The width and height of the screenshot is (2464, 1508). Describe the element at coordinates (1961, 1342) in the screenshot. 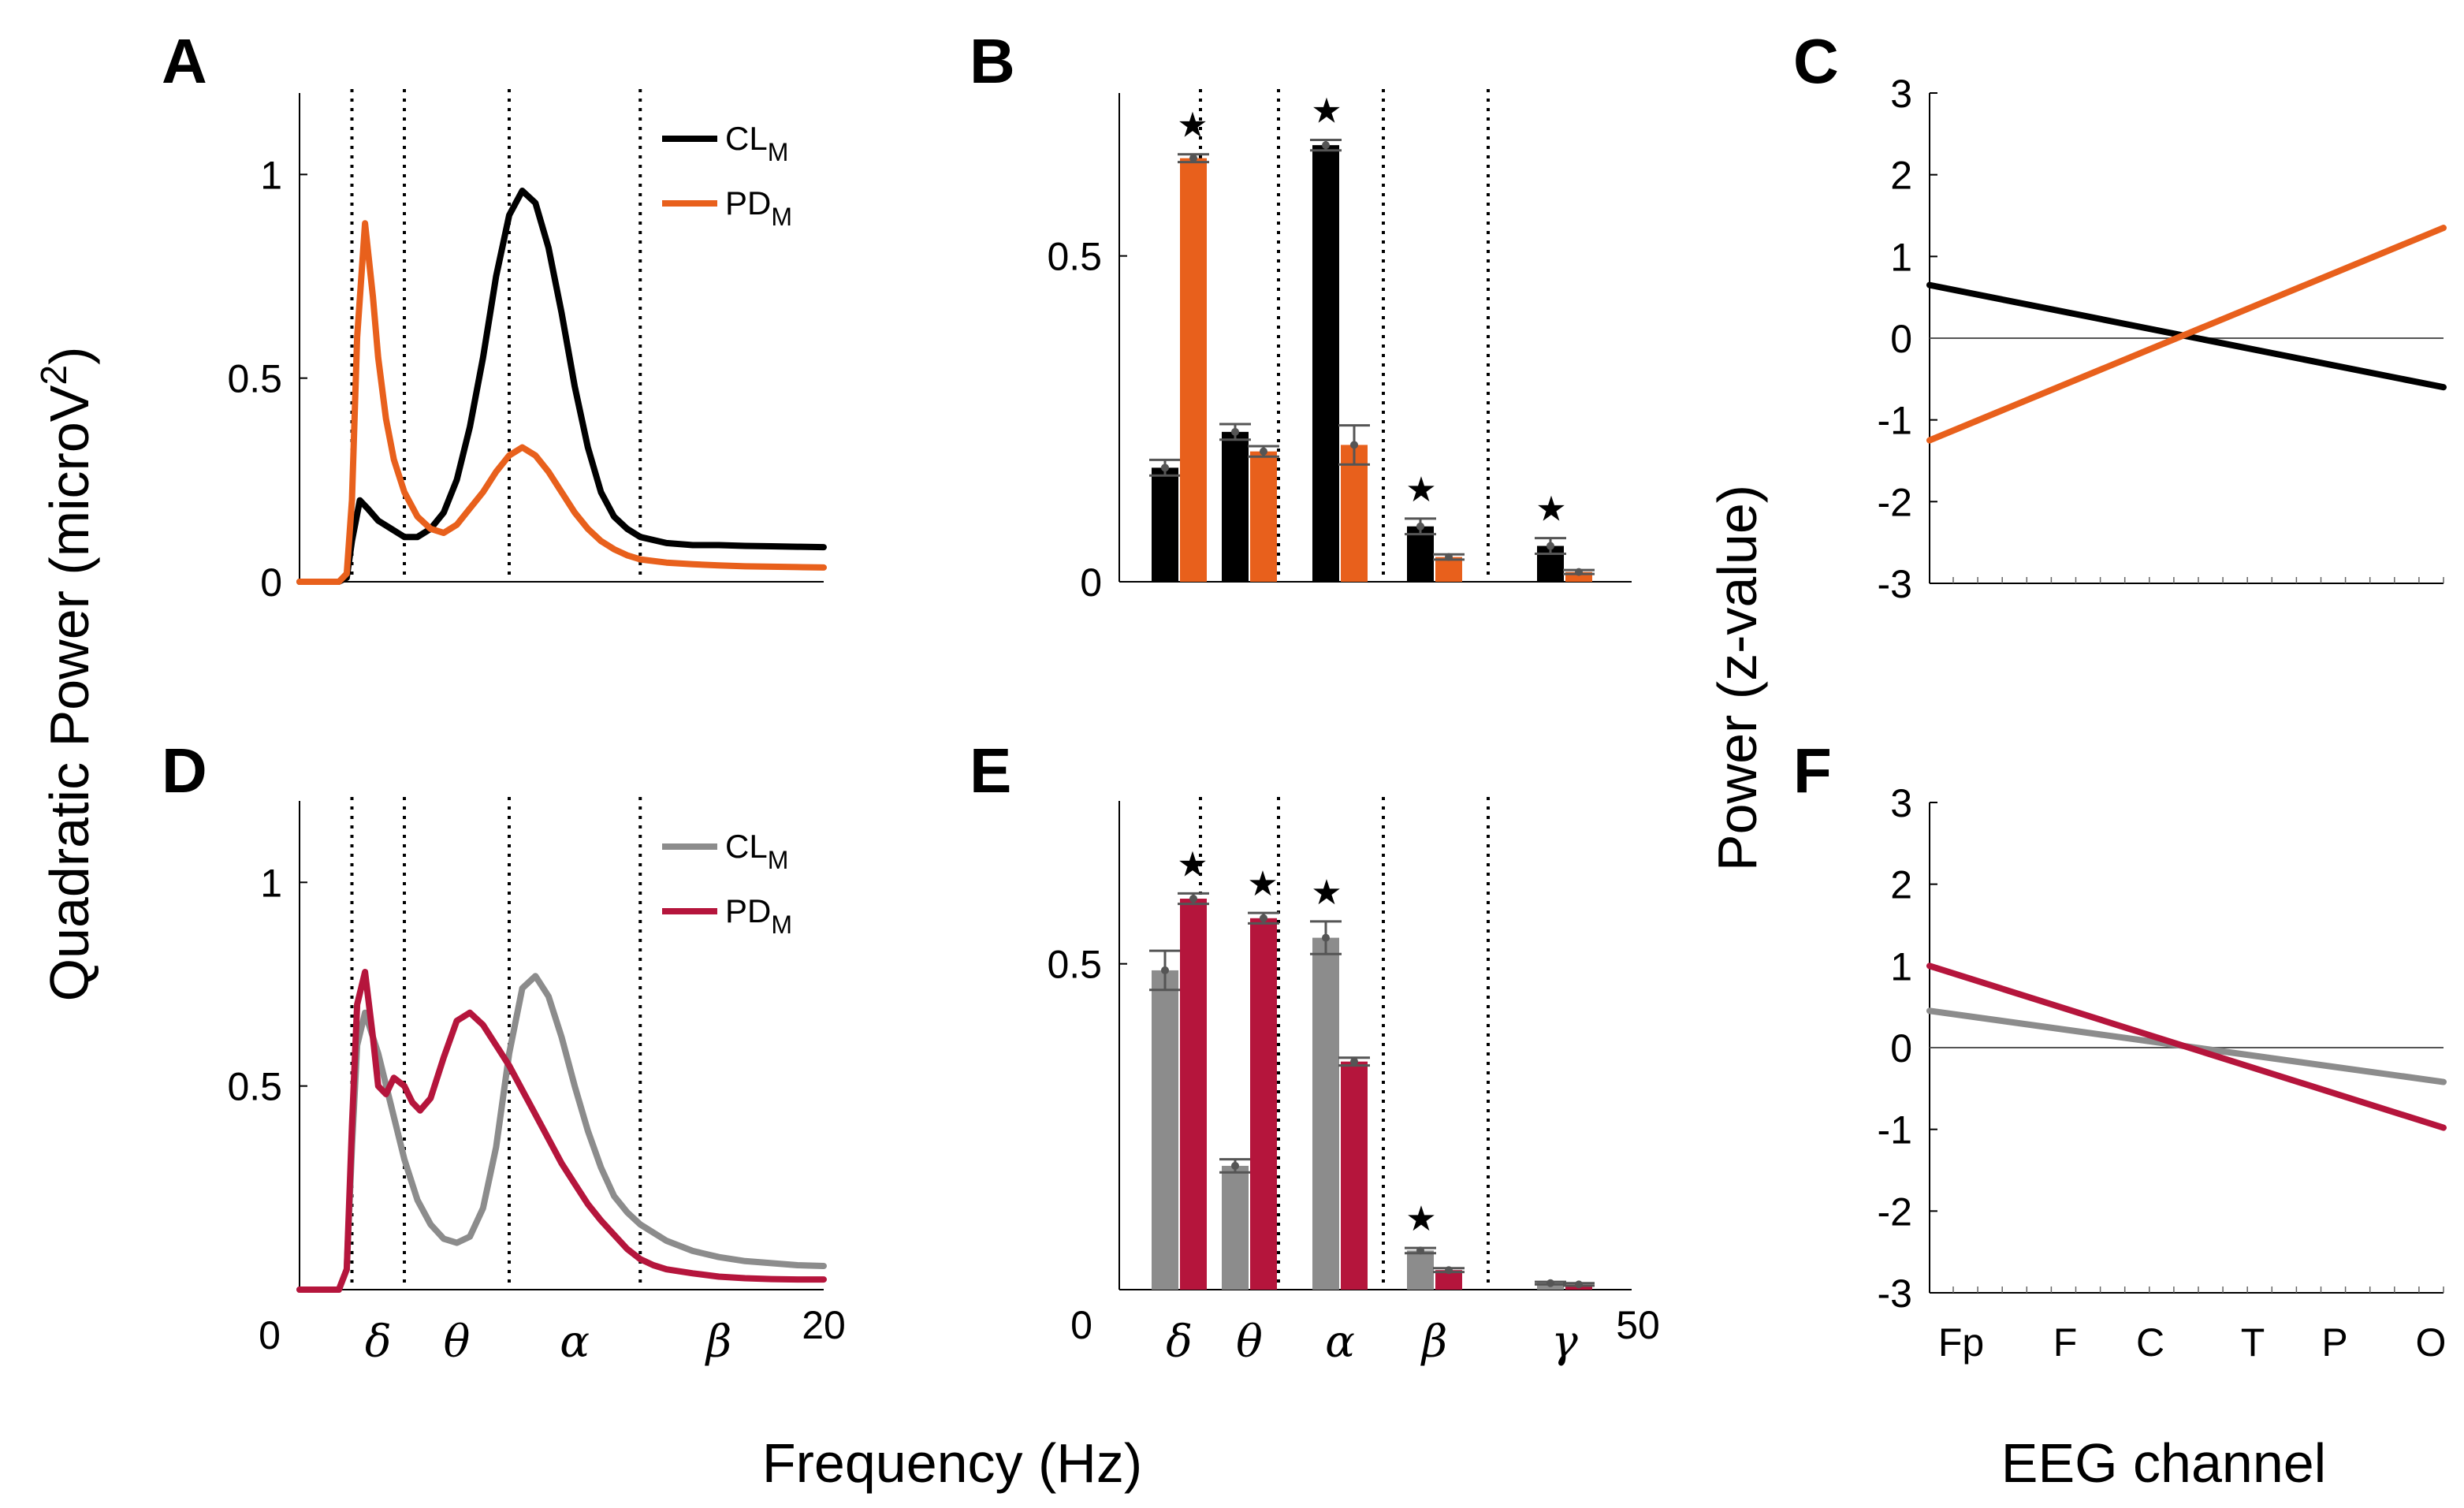

I see `x-tick-label: Fp` at that location.